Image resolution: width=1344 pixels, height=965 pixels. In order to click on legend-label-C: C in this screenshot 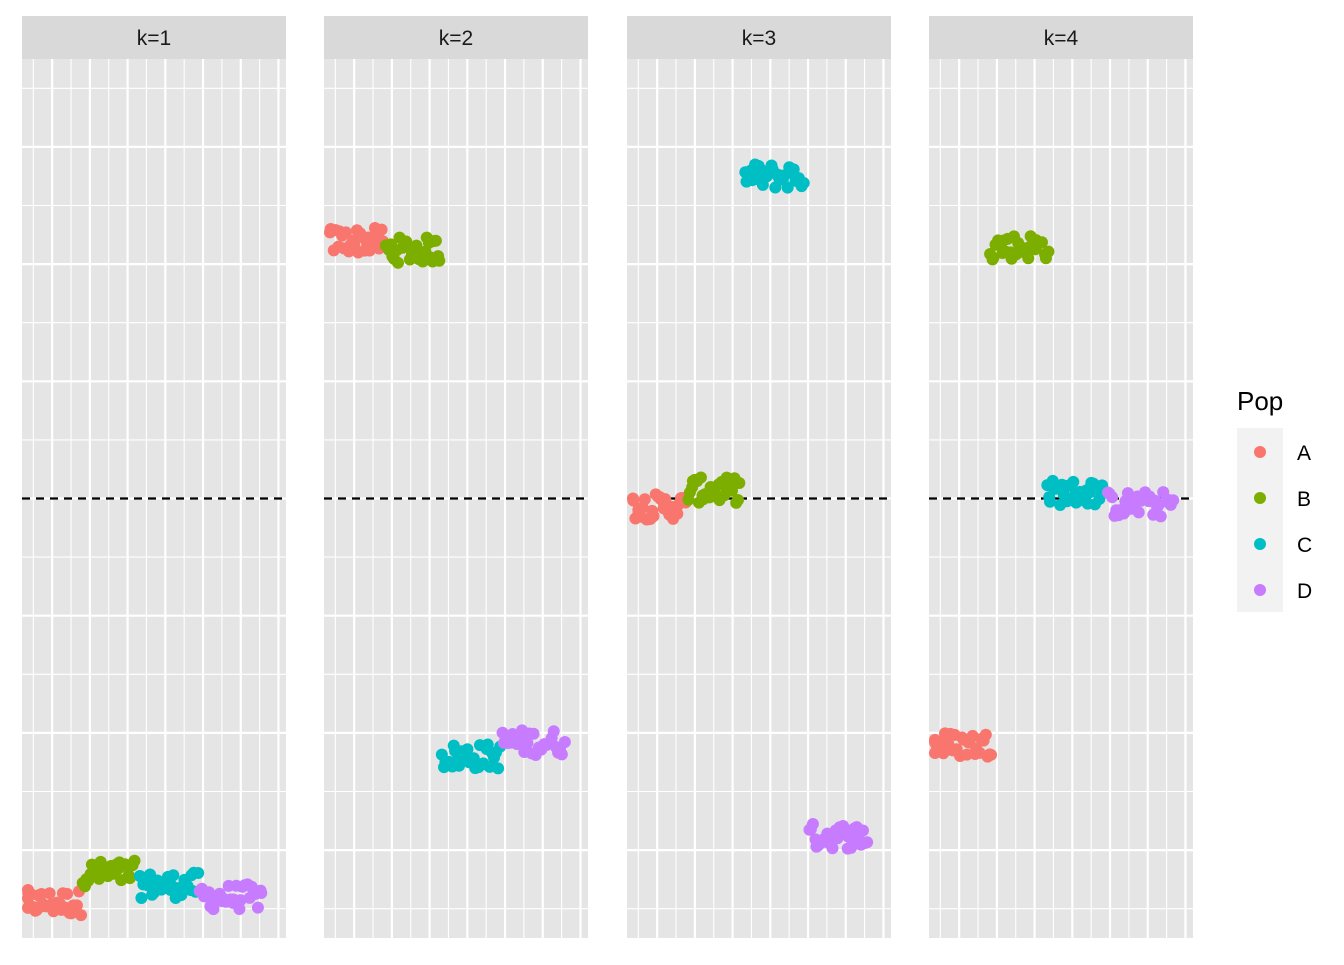, I will do `click(1304, 545)`.